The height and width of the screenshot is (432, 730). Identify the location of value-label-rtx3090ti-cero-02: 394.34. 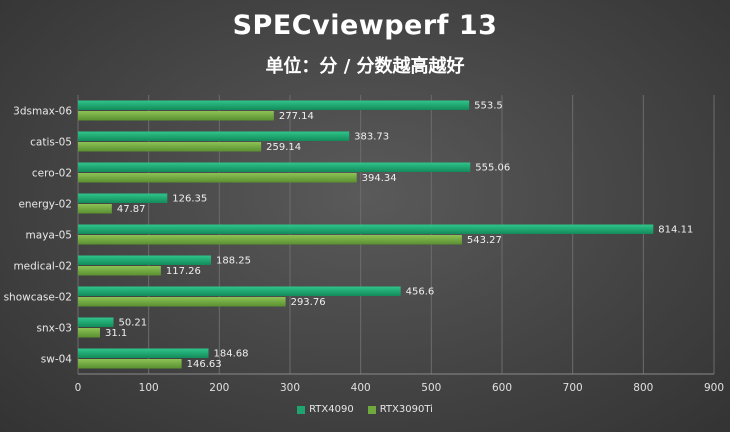
(379, 178).